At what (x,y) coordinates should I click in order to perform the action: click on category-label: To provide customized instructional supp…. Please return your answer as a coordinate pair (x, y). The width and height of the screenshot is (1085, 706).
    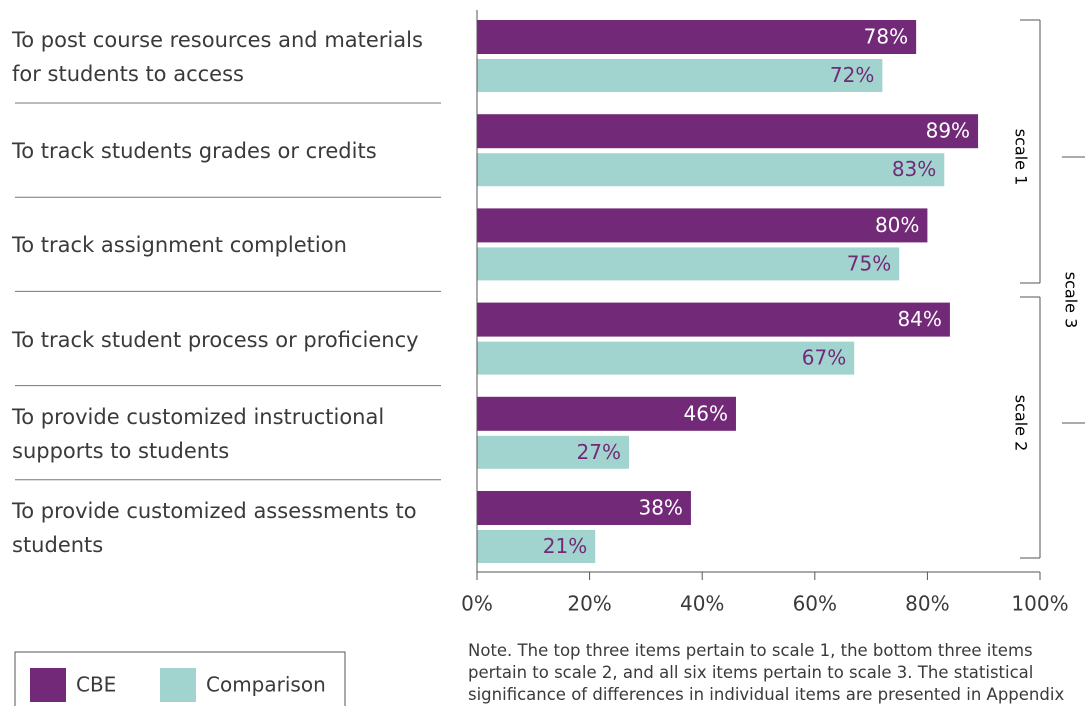
    Looking at the image, I should click on (198, 433).